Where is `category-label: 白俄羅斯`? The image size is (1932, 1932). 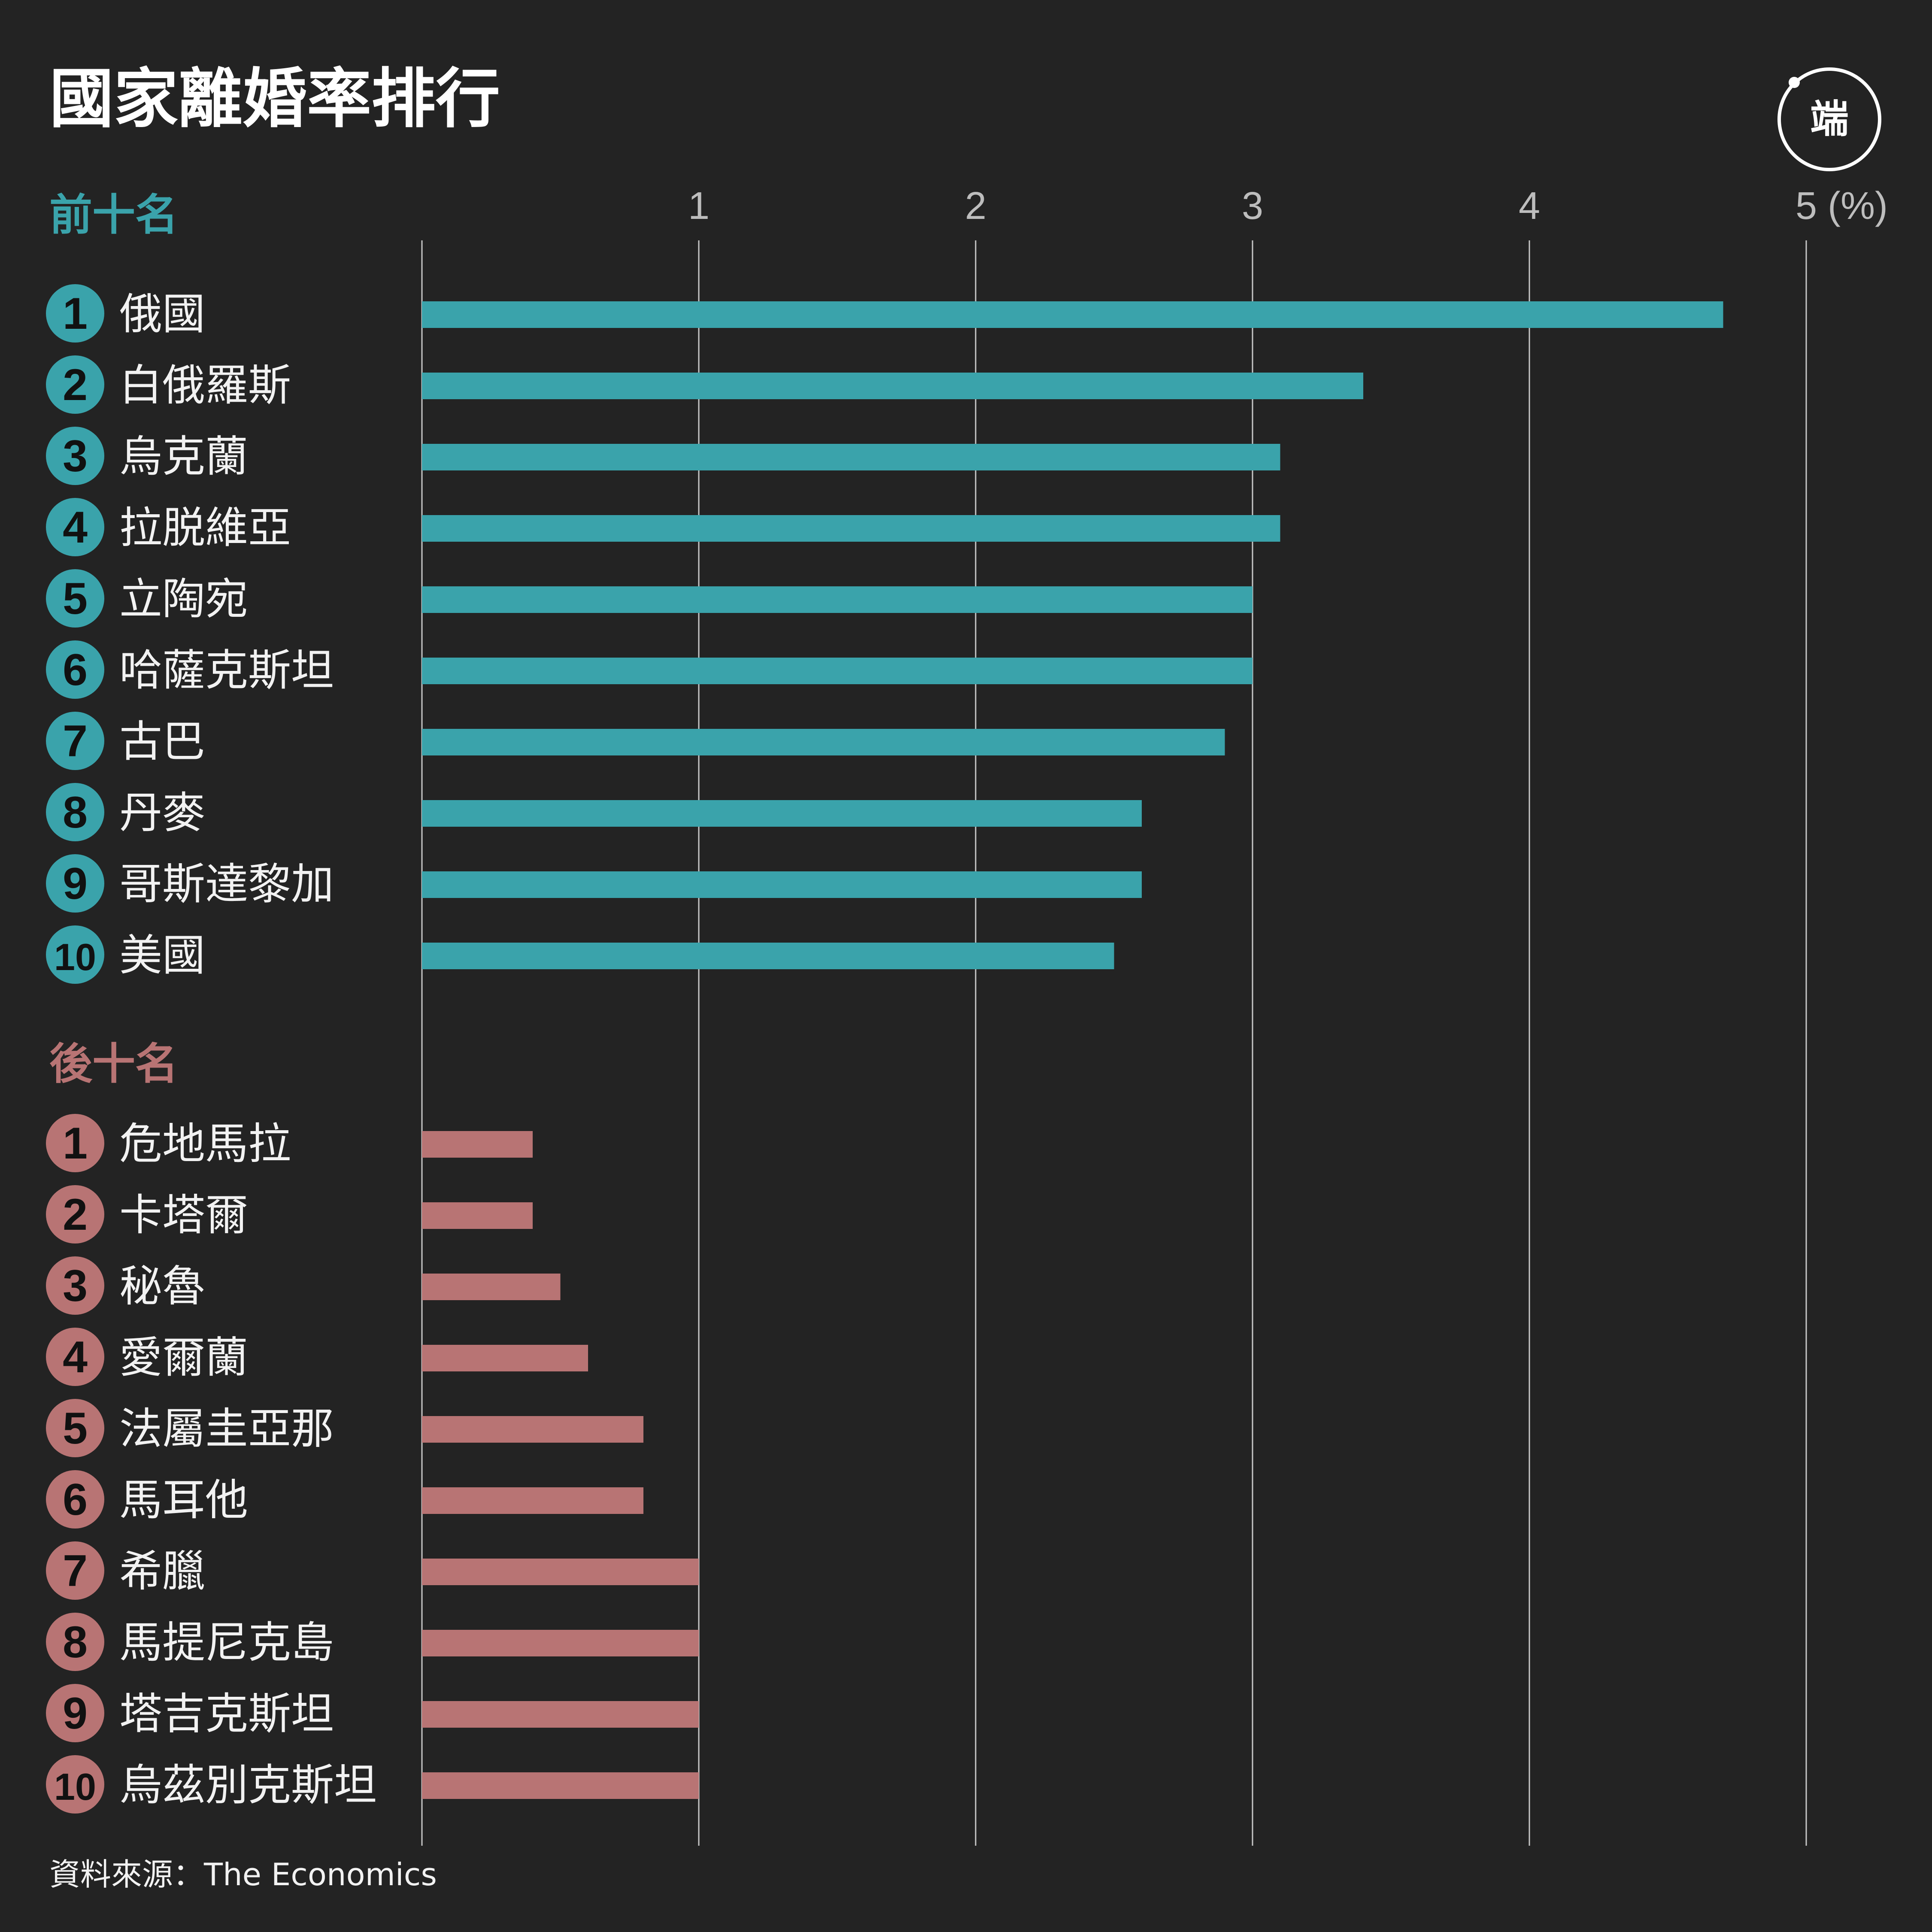 category-label: 白俄羅斯 is located at coordinates (205, 385).